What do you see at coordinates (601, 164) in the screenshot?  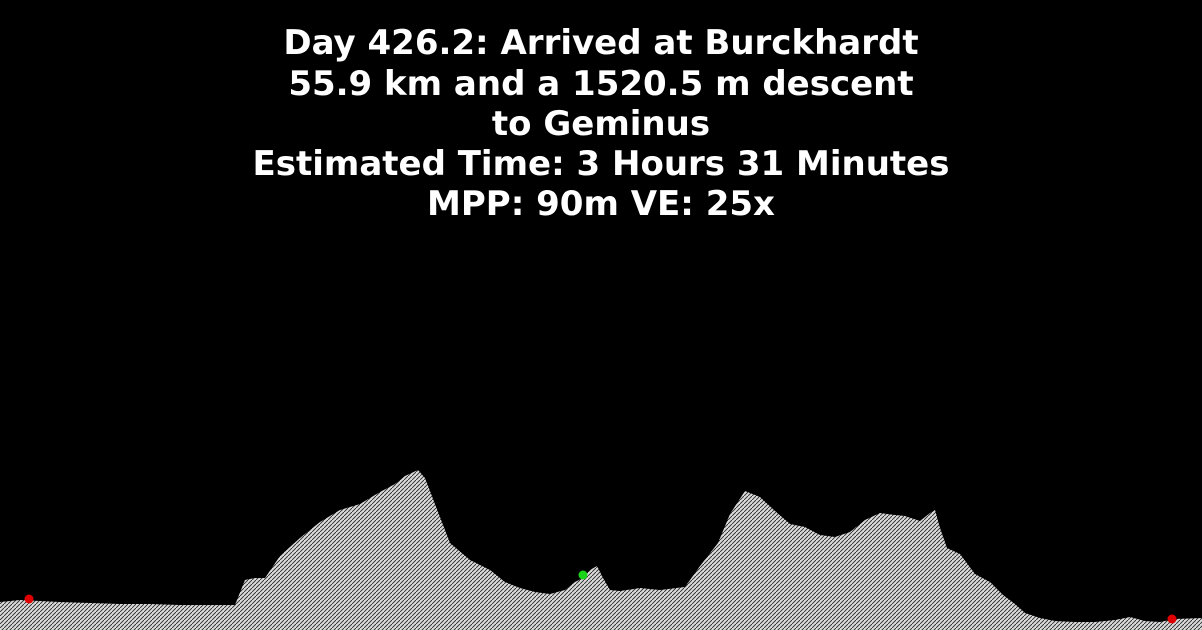 I see `title-estimated-time: Estimated Time: 3 Hours 31 Minutes` at bounding box center [601, 164].